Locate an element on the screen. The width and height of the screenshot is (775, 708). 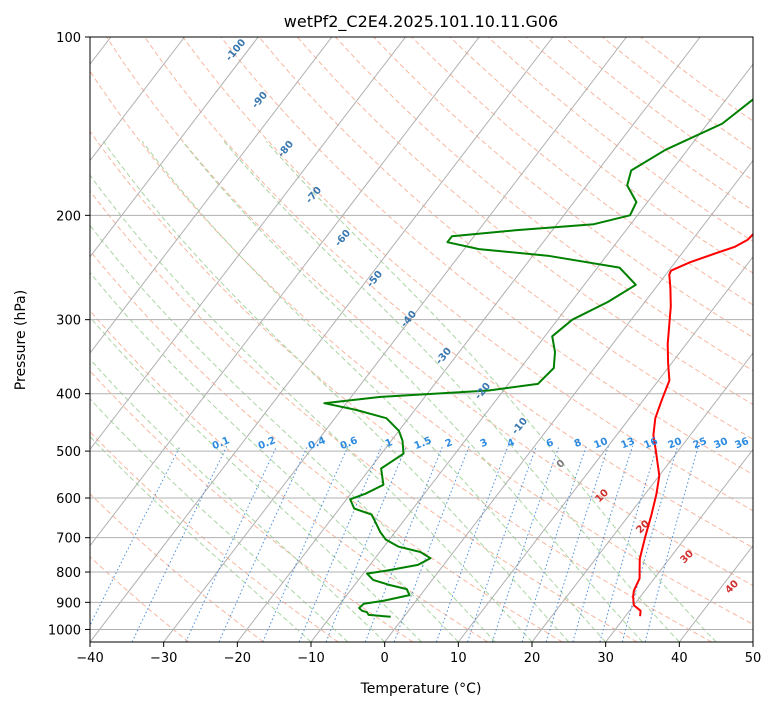
y-tick-label: 800 is located at coordinates (68, 573).